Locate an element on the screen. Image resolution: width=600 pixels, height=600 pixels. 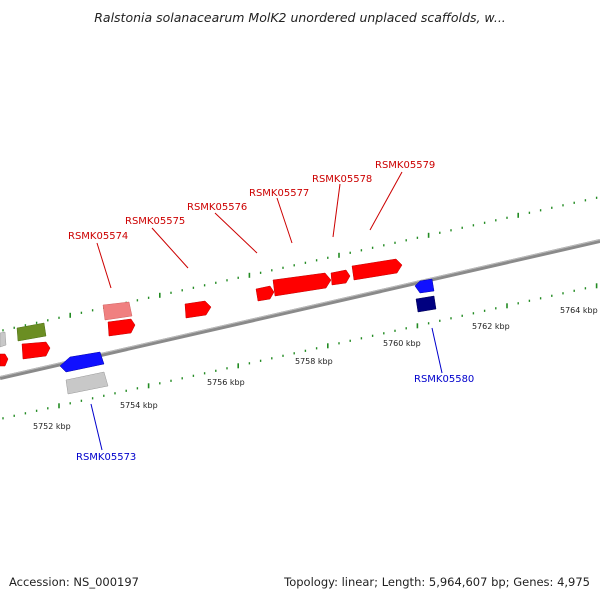
gene-label: RSMK05575 is located at coordinates (155, 221).